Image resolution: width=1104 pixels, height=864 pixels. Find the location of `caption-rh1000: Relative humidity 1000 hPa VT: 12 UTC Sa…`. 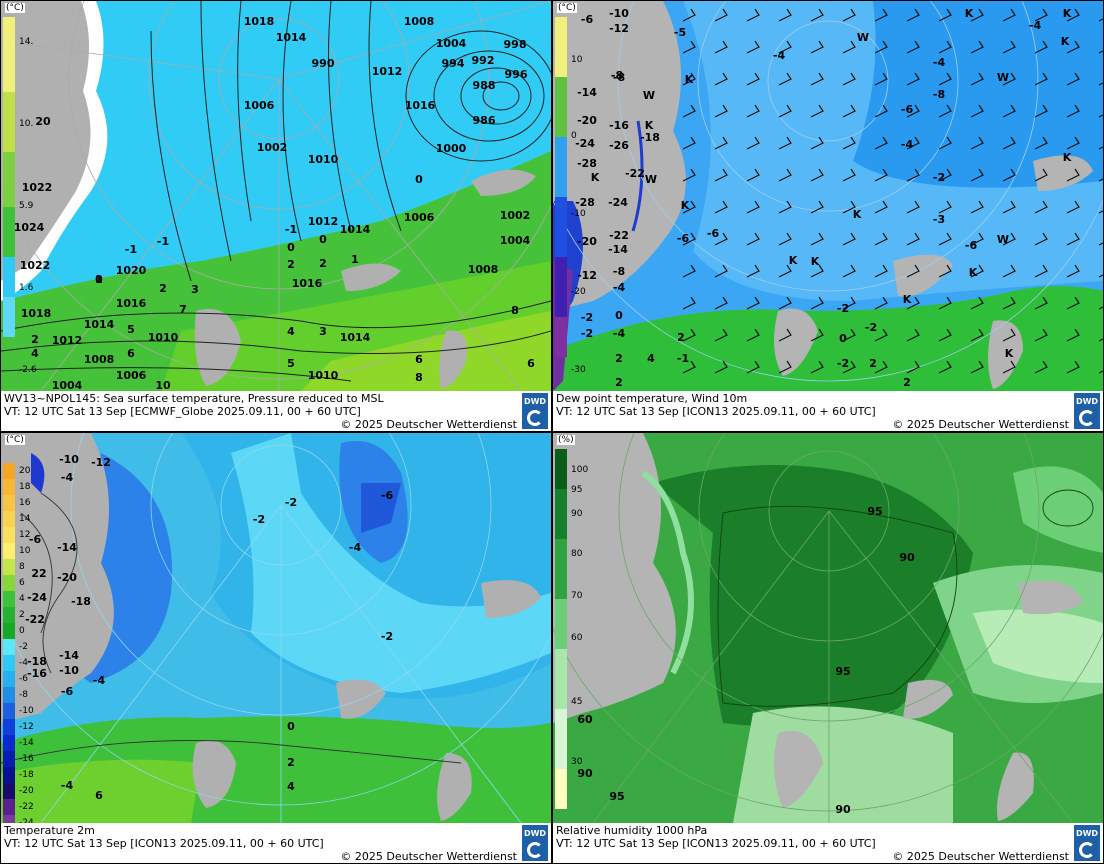

caption-rh1000: Relative humidity 1000 hPa VT: 12 UTC Sa… is located at coordinates (828, 843).